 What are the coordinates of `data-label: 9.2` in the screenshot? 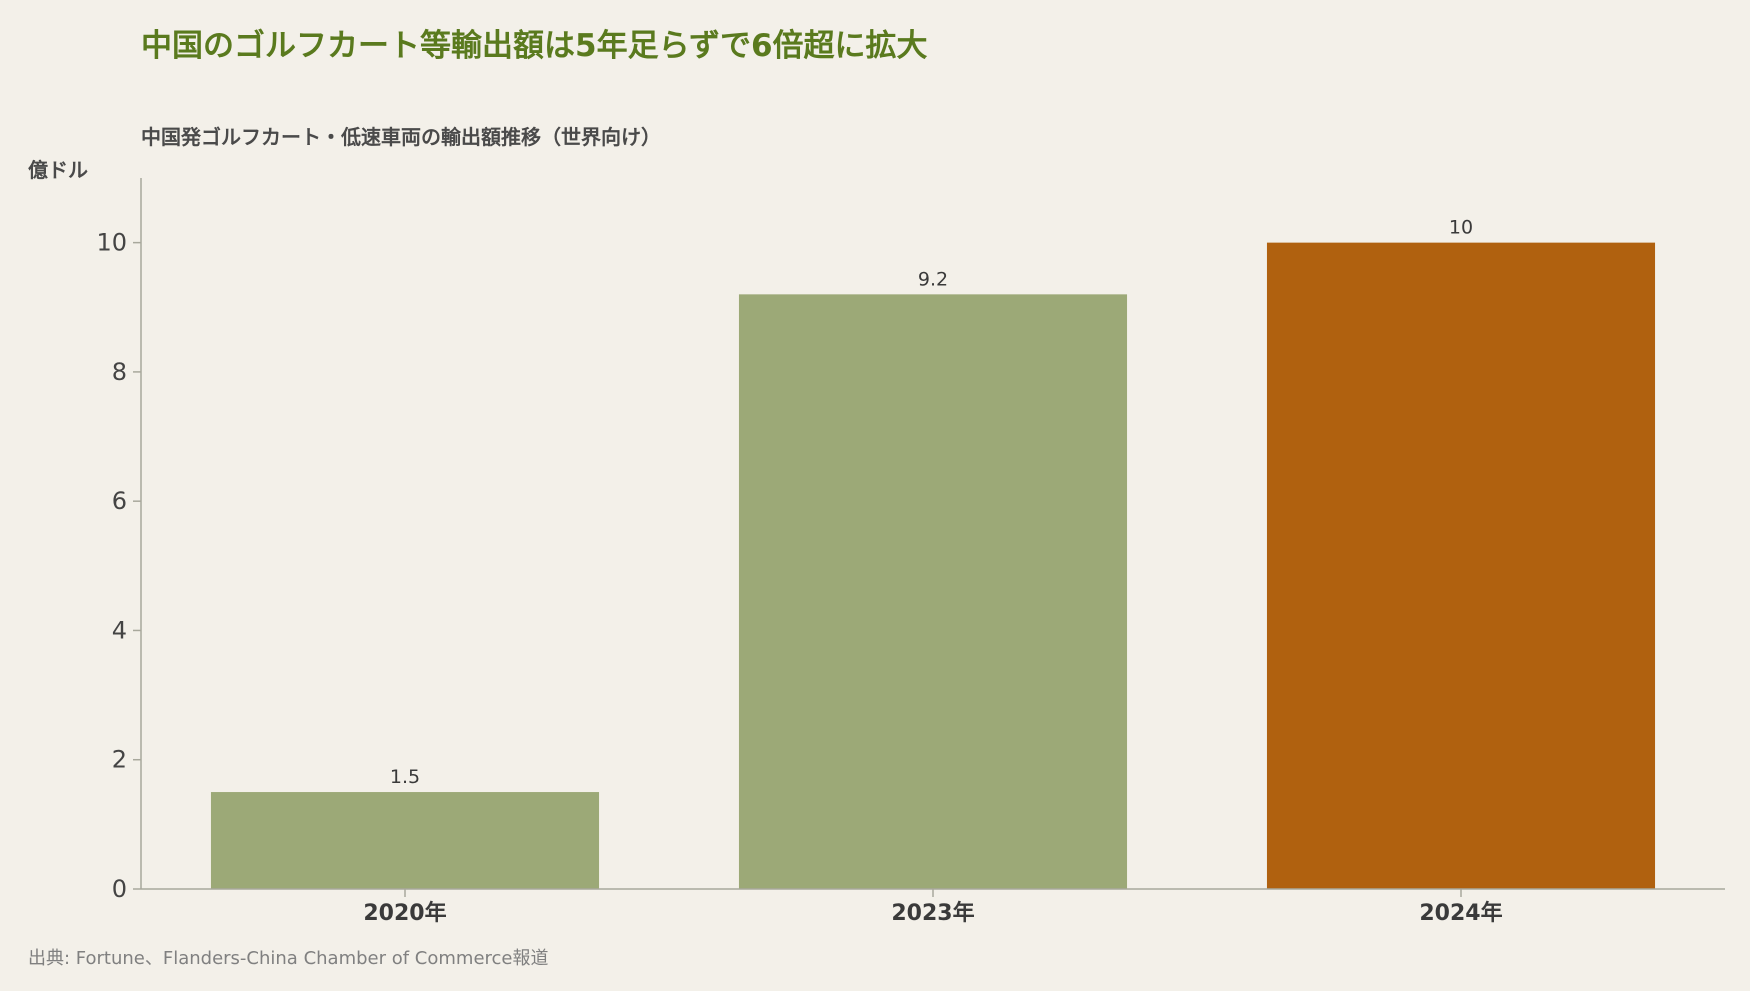 It's located at (933, 279).